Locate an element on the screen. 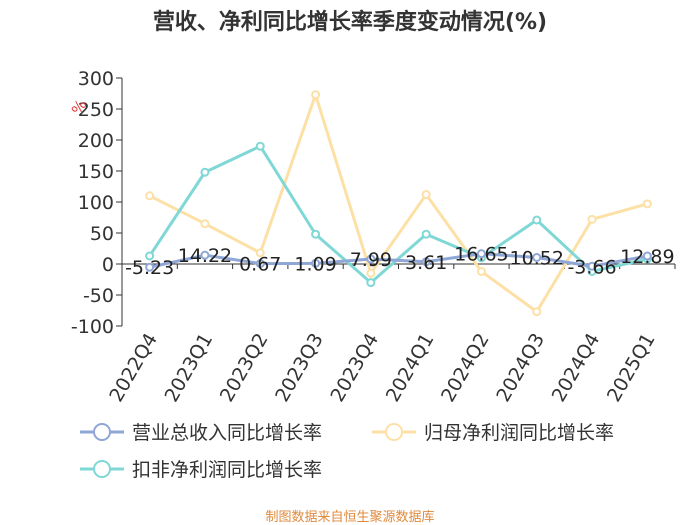 This screenshot has width=700, height=525. chart-title: 营收、净利同比增长率季度变动情况(%) is located at coordinates (350, 22).